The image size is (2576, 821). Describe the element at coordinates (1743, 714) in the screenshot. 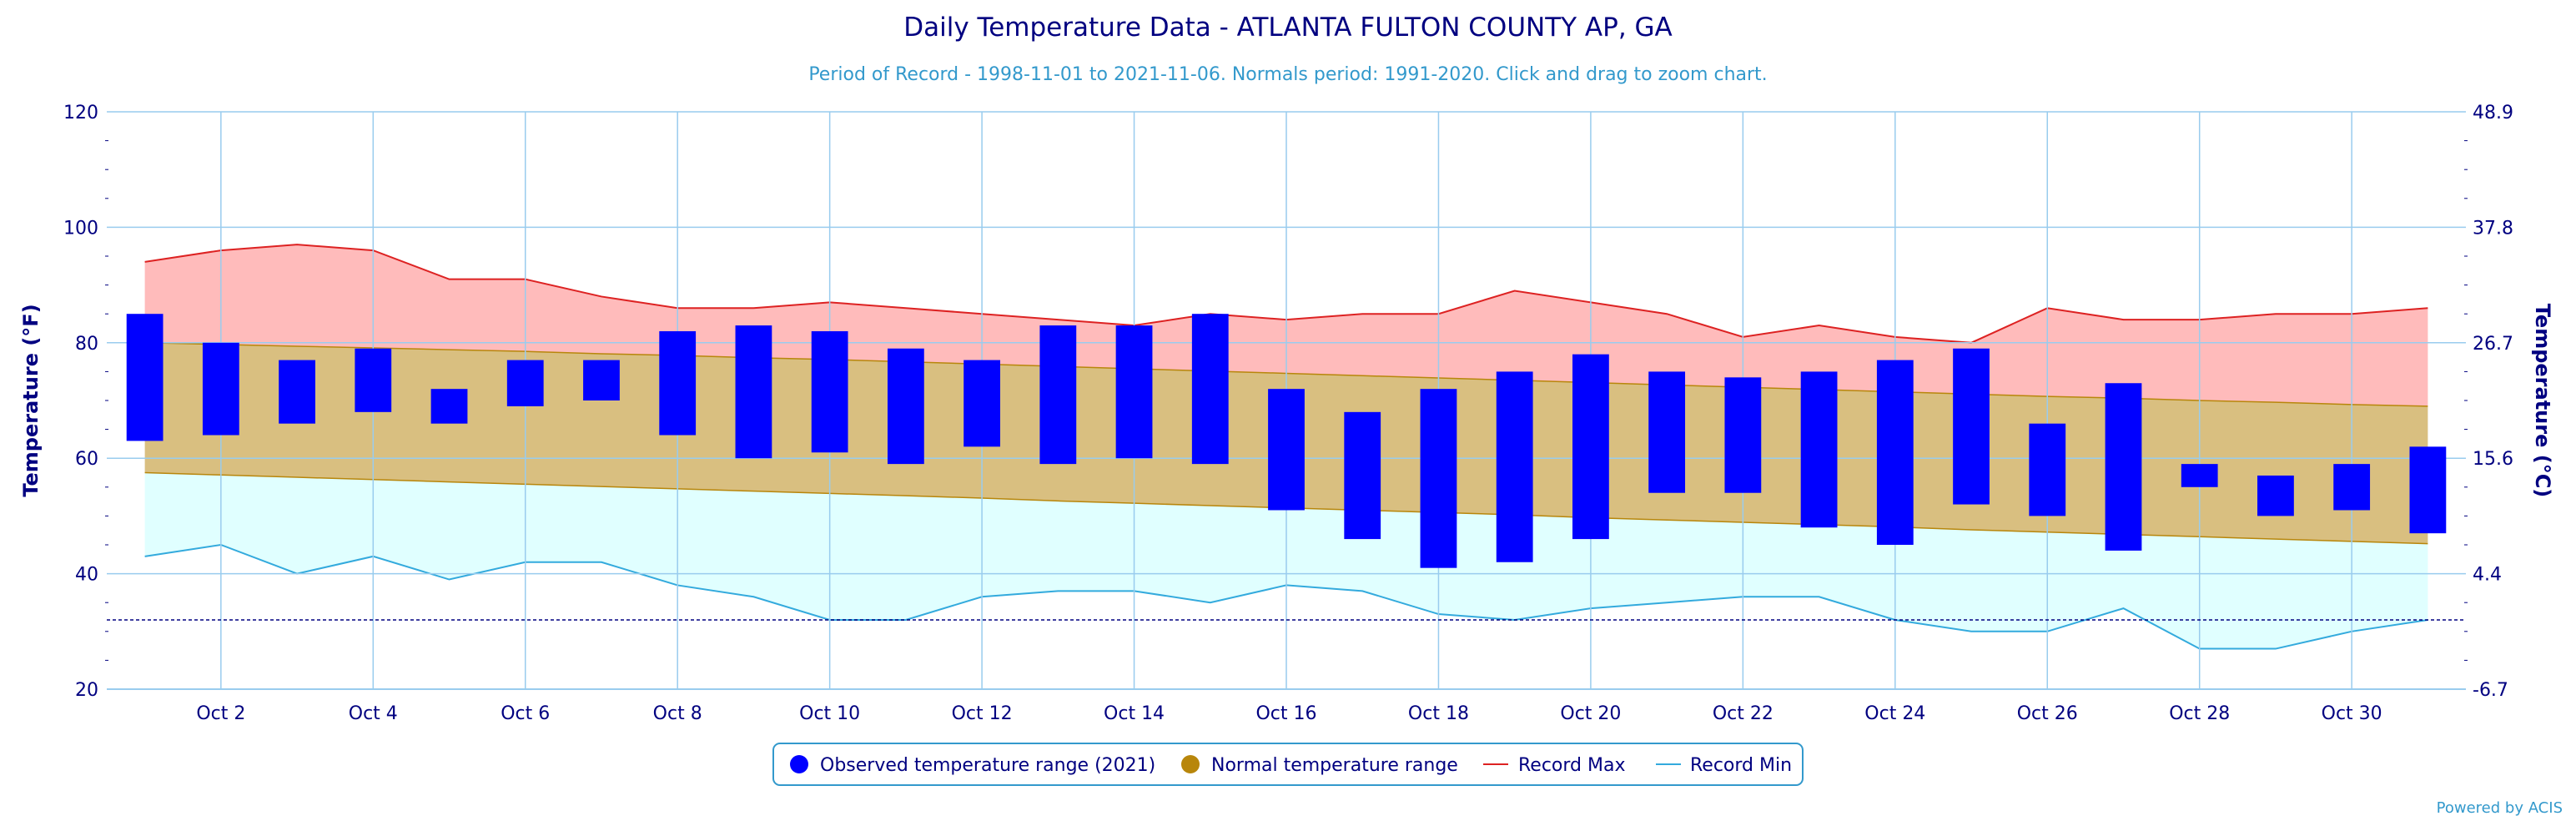

I see `x-tick-label: Oct 22` at that location.